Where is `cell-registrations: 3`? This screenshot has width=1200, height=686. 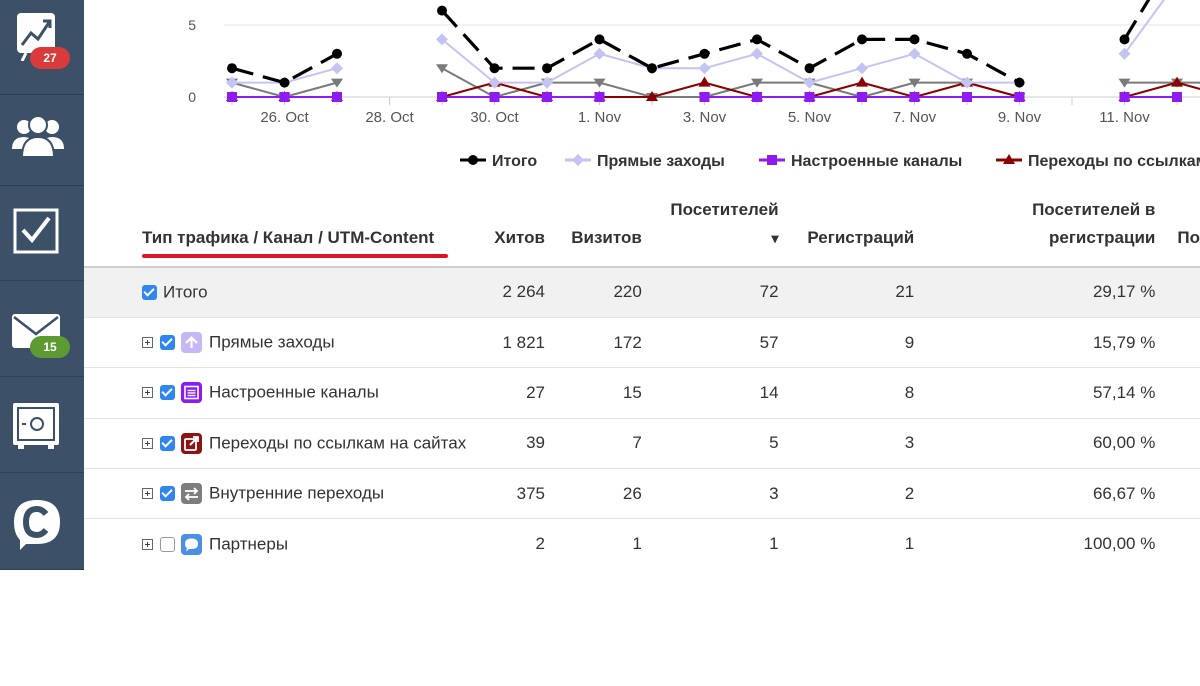 cell-registrations: 3 is located at coordinates (846, 444).